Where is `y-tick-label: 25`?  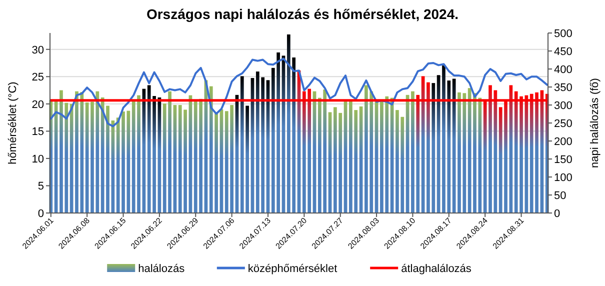 y-tick-label: 25 is located at coordinates (38, 78).